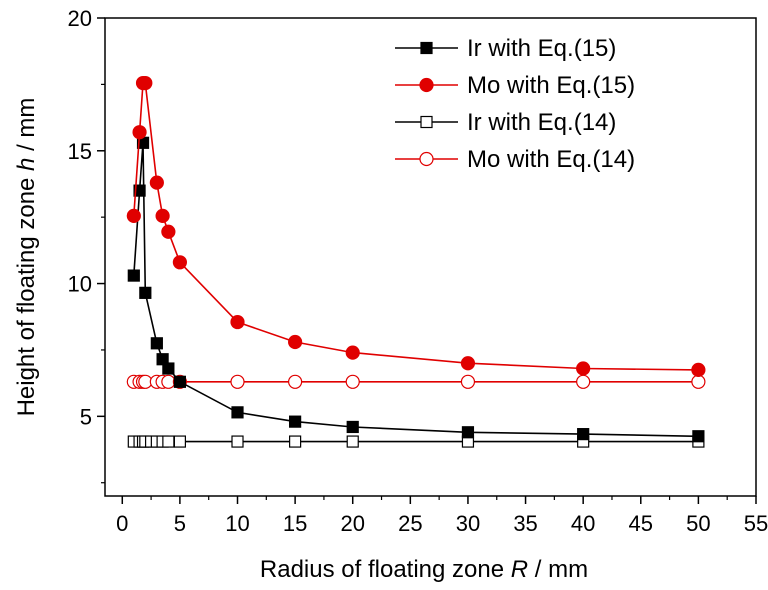  What do you see at coordinates (295, 523) in the screenshot?
I see `x-tick-label: 15` at bounding box center [295, 523].